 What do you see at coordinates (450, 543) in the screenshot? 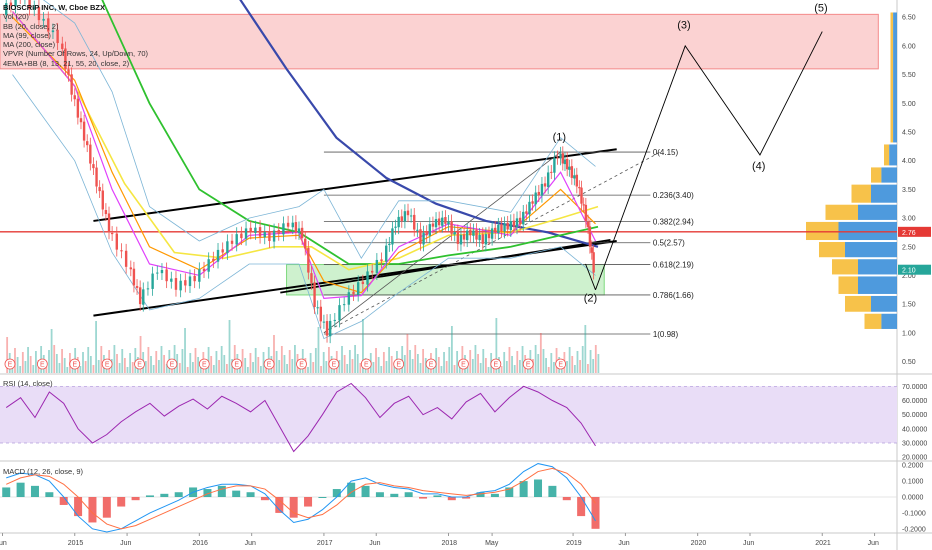
I see `time-axis-tick: 2018` at bounding box center [450, 543].